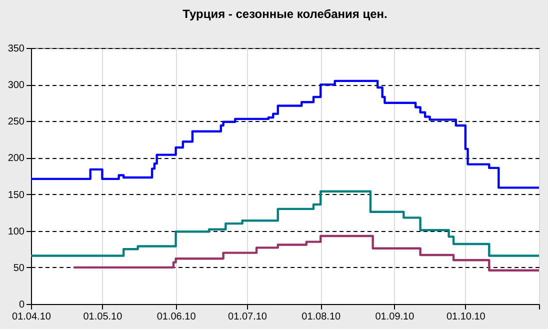  Describe the element at coordinates (176, 317) in the screenshot. I see `x-tick-label: 01.06.10` at that location.